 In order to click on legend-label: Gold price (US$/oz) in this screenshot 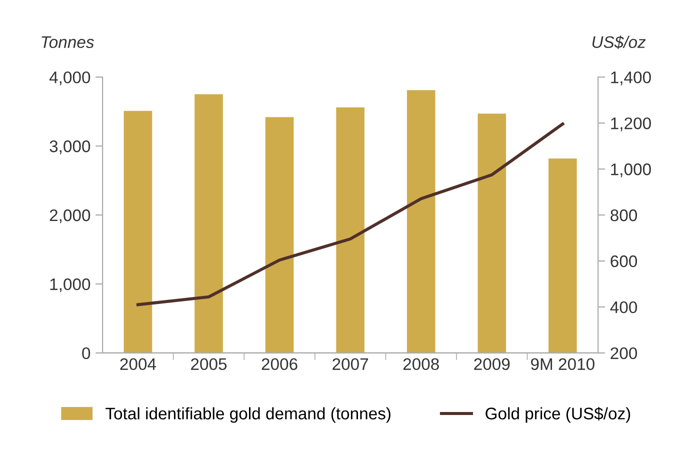, I will do `click(558, 414)`.